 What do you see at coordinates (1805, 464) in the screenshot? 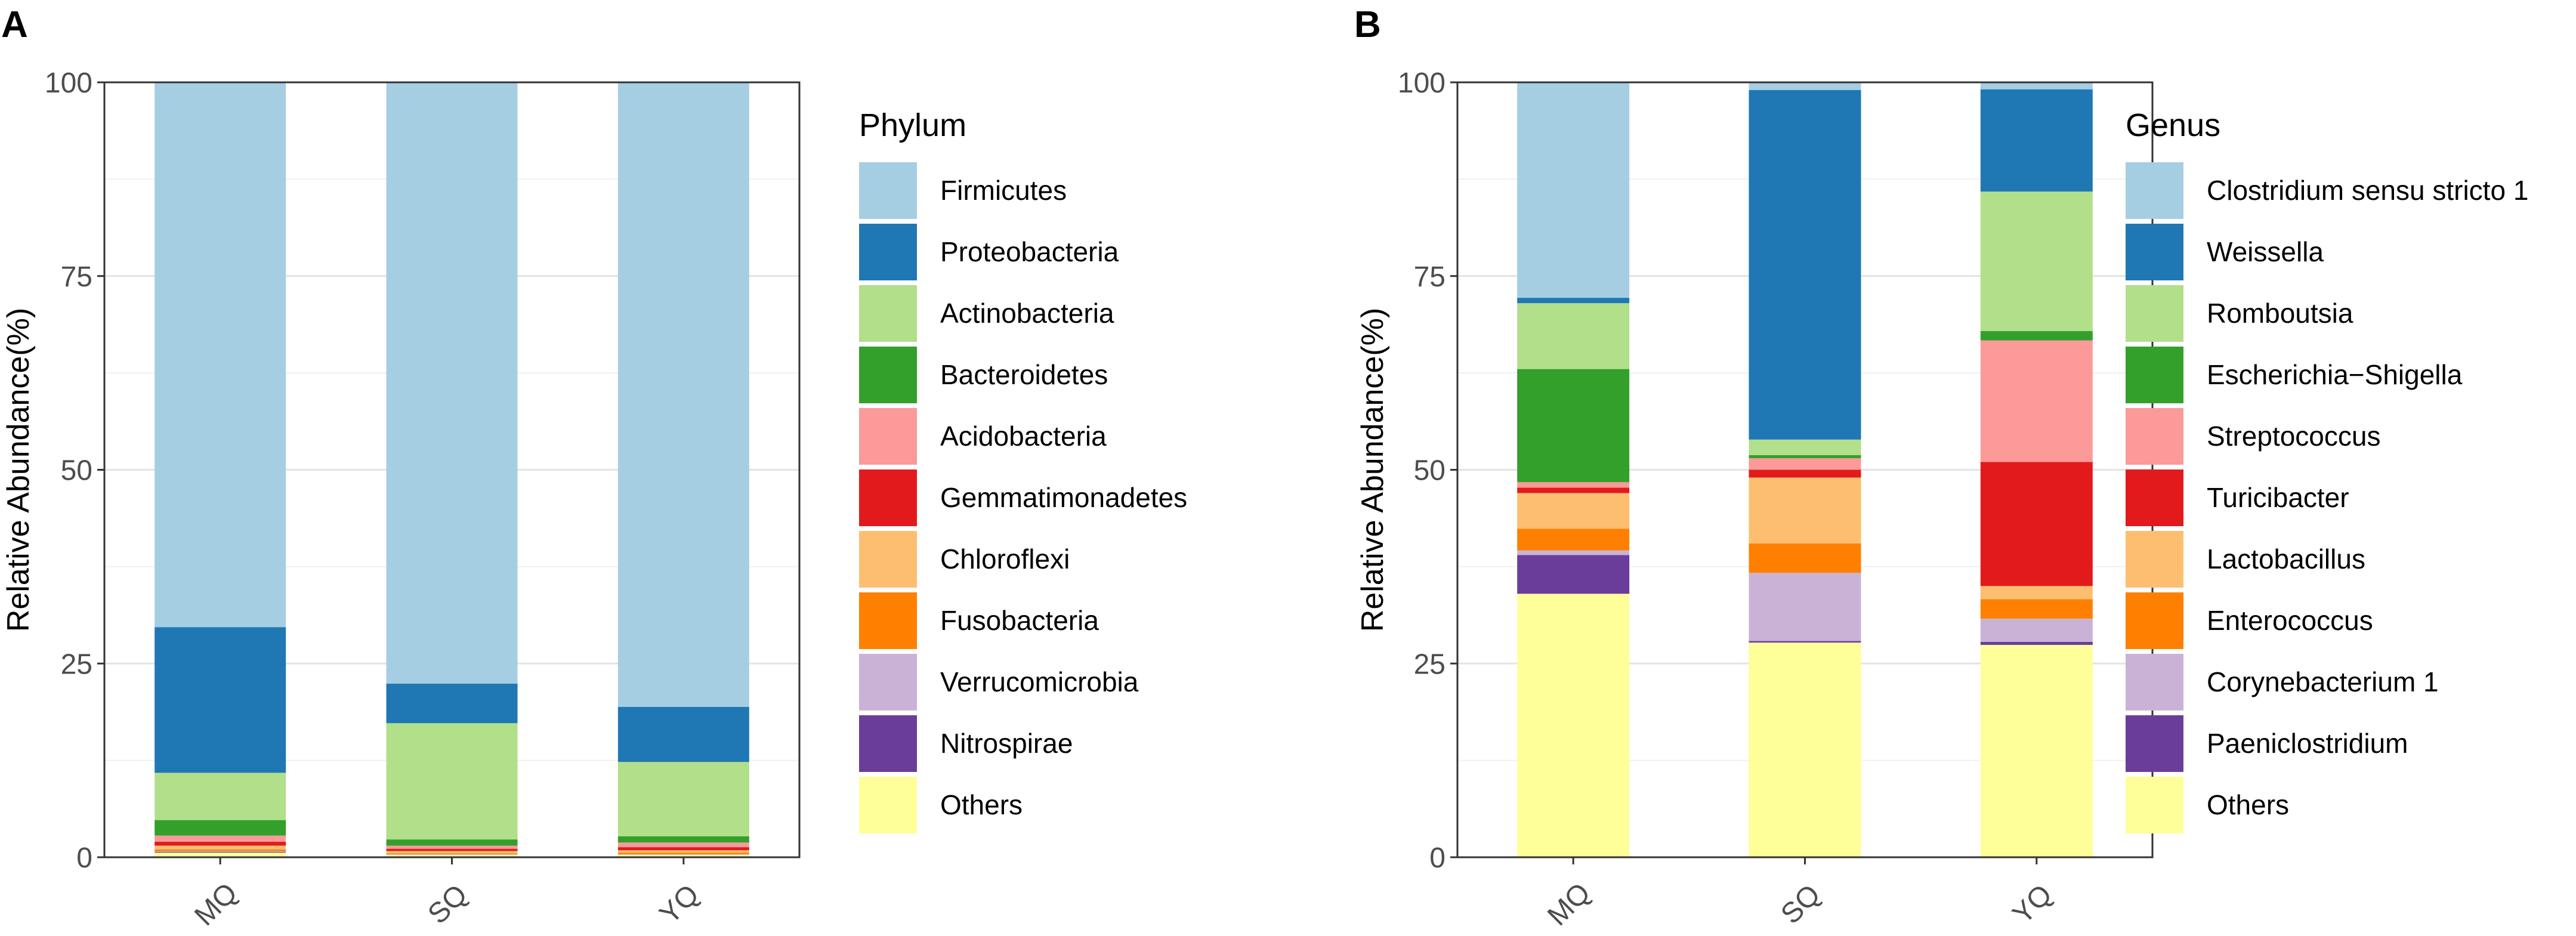
I see `bar-segment-sq-streptococcus` at bounding box center [1805, 464].